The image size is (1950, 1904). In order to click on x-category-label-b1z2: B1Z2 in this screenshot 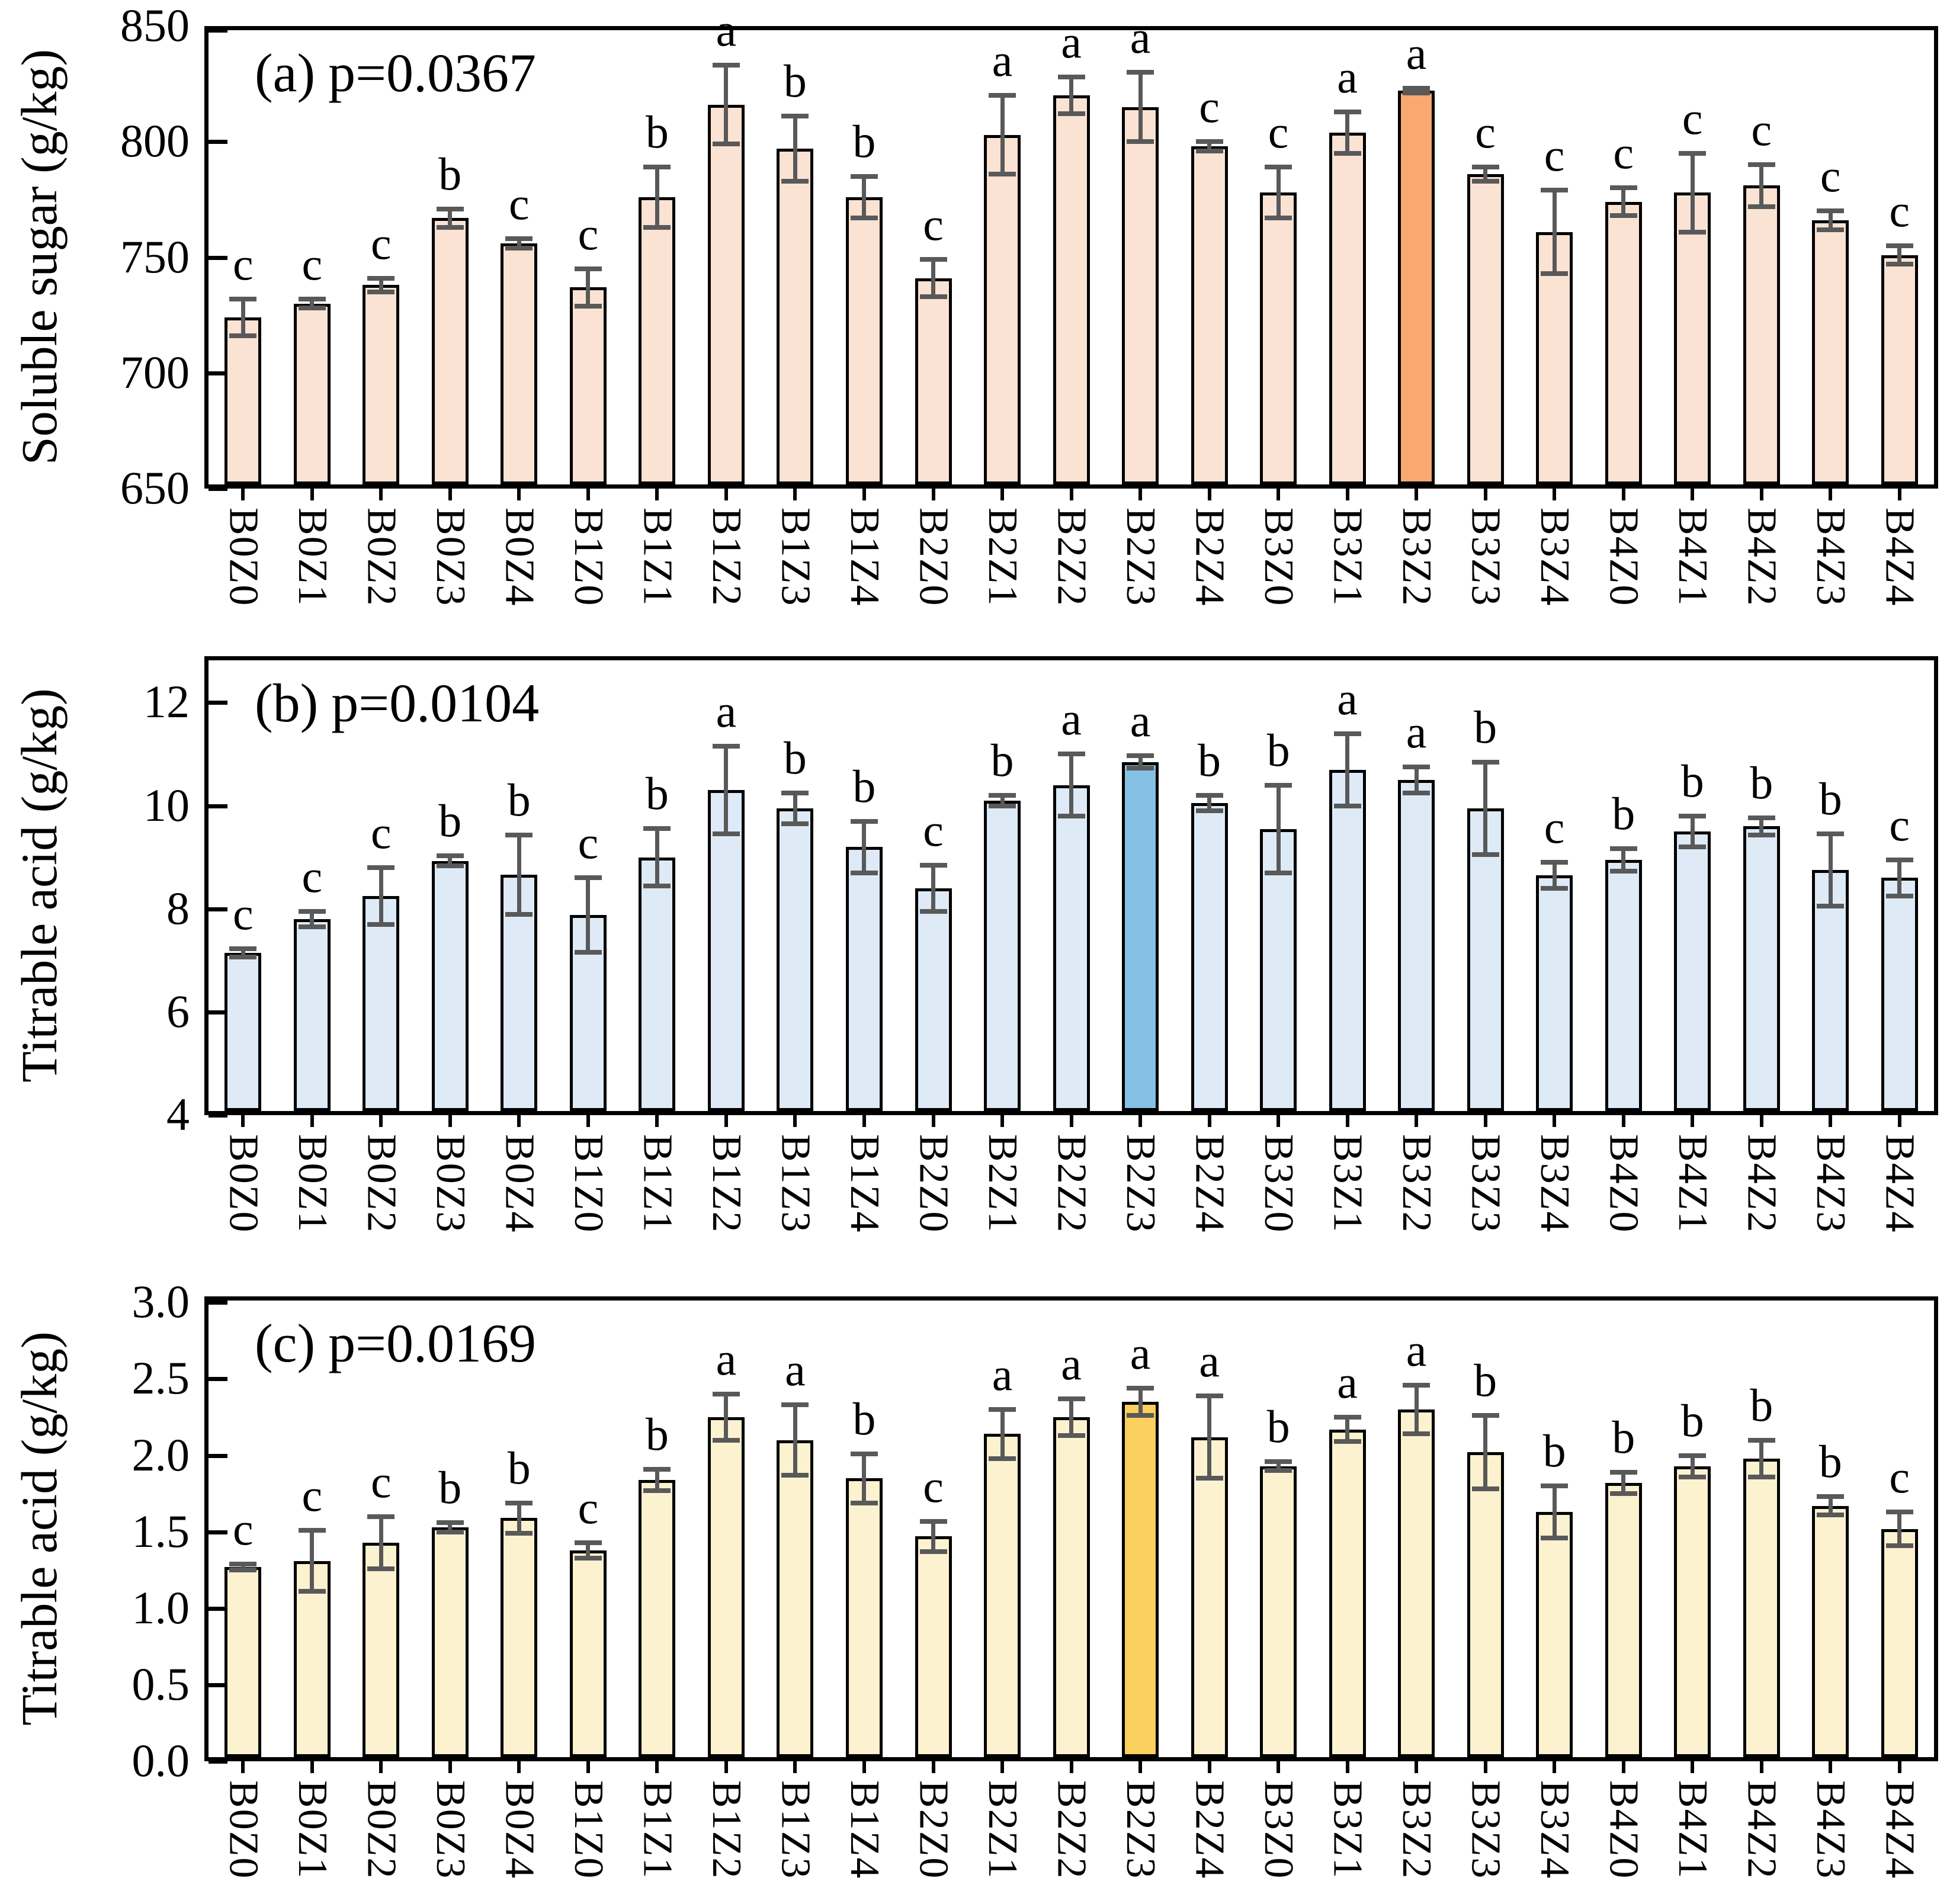, I will do `click(726, 1184)`.